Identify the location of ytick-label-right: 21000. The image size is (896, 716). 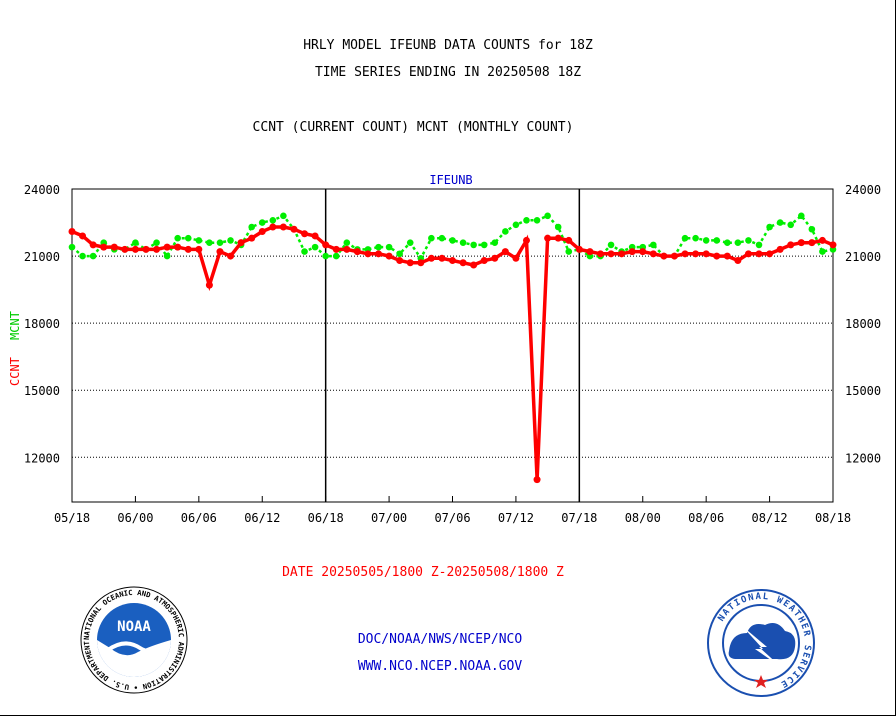
(863, 257).